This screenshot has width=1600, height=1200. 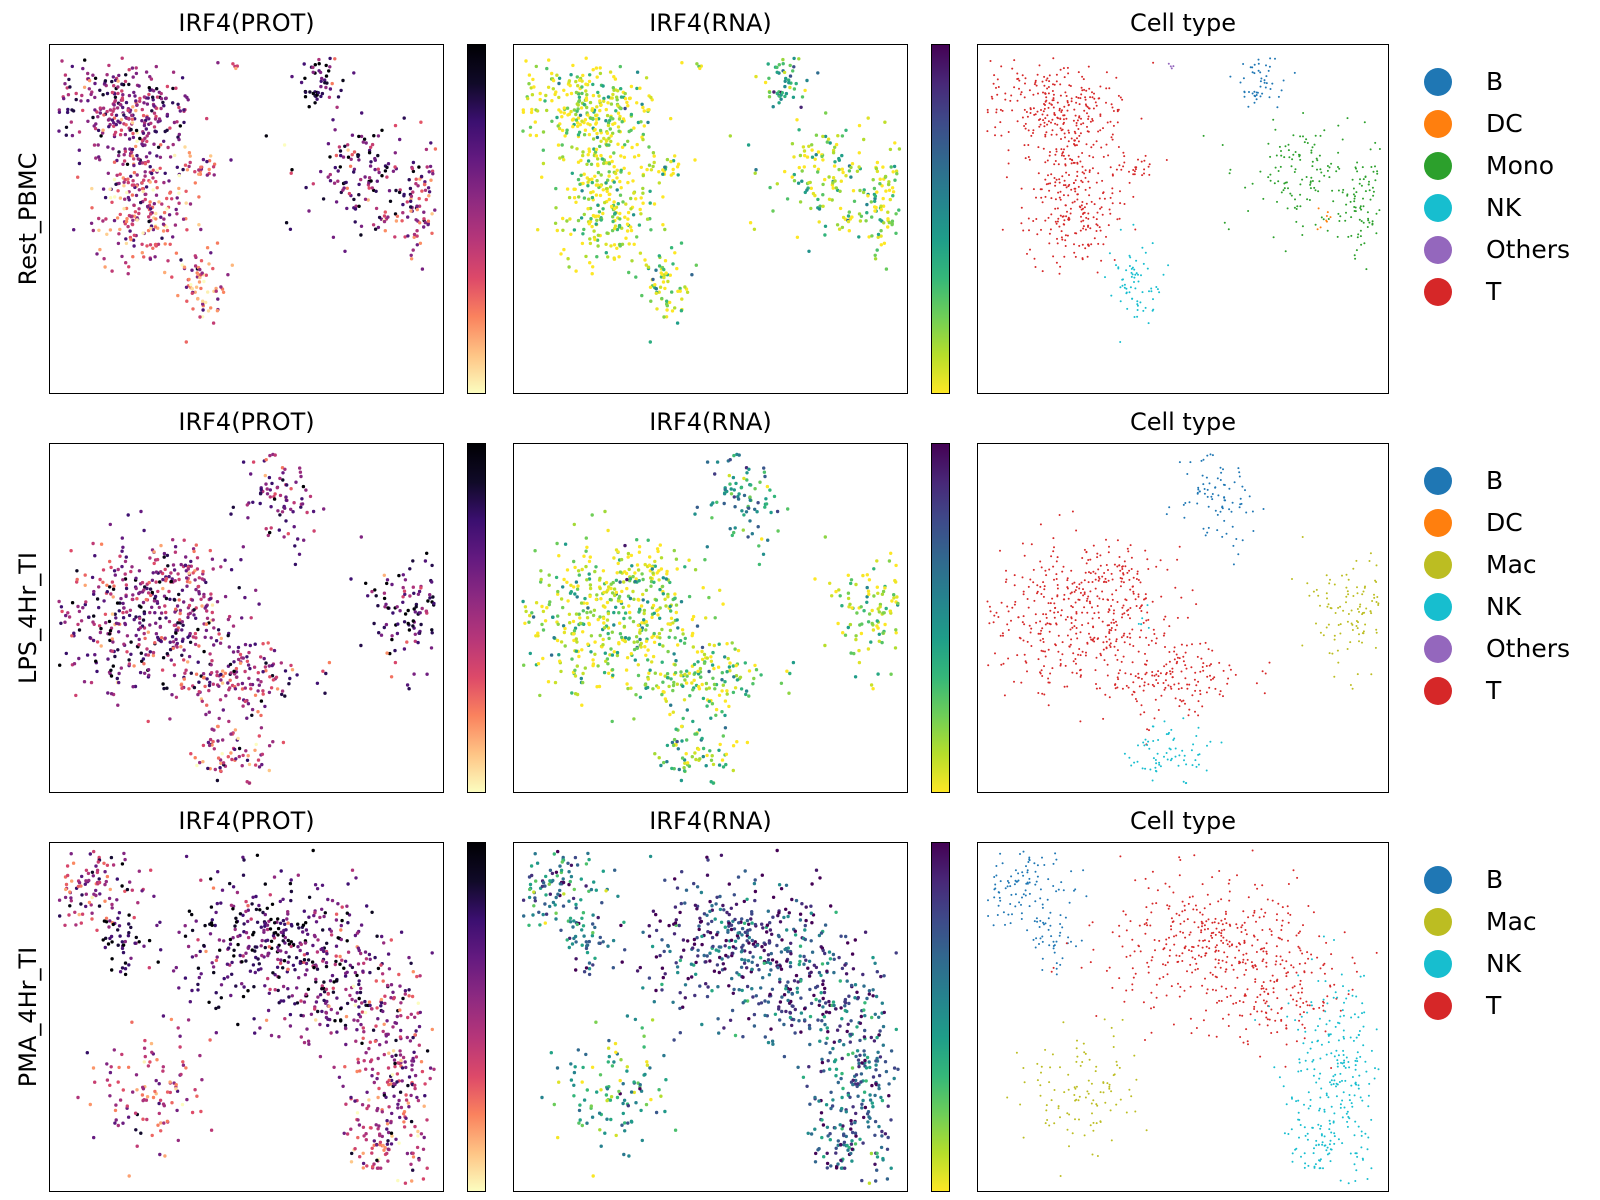 I want to click on panel-title: IRF4(PROT), so click(x=246, y=422).